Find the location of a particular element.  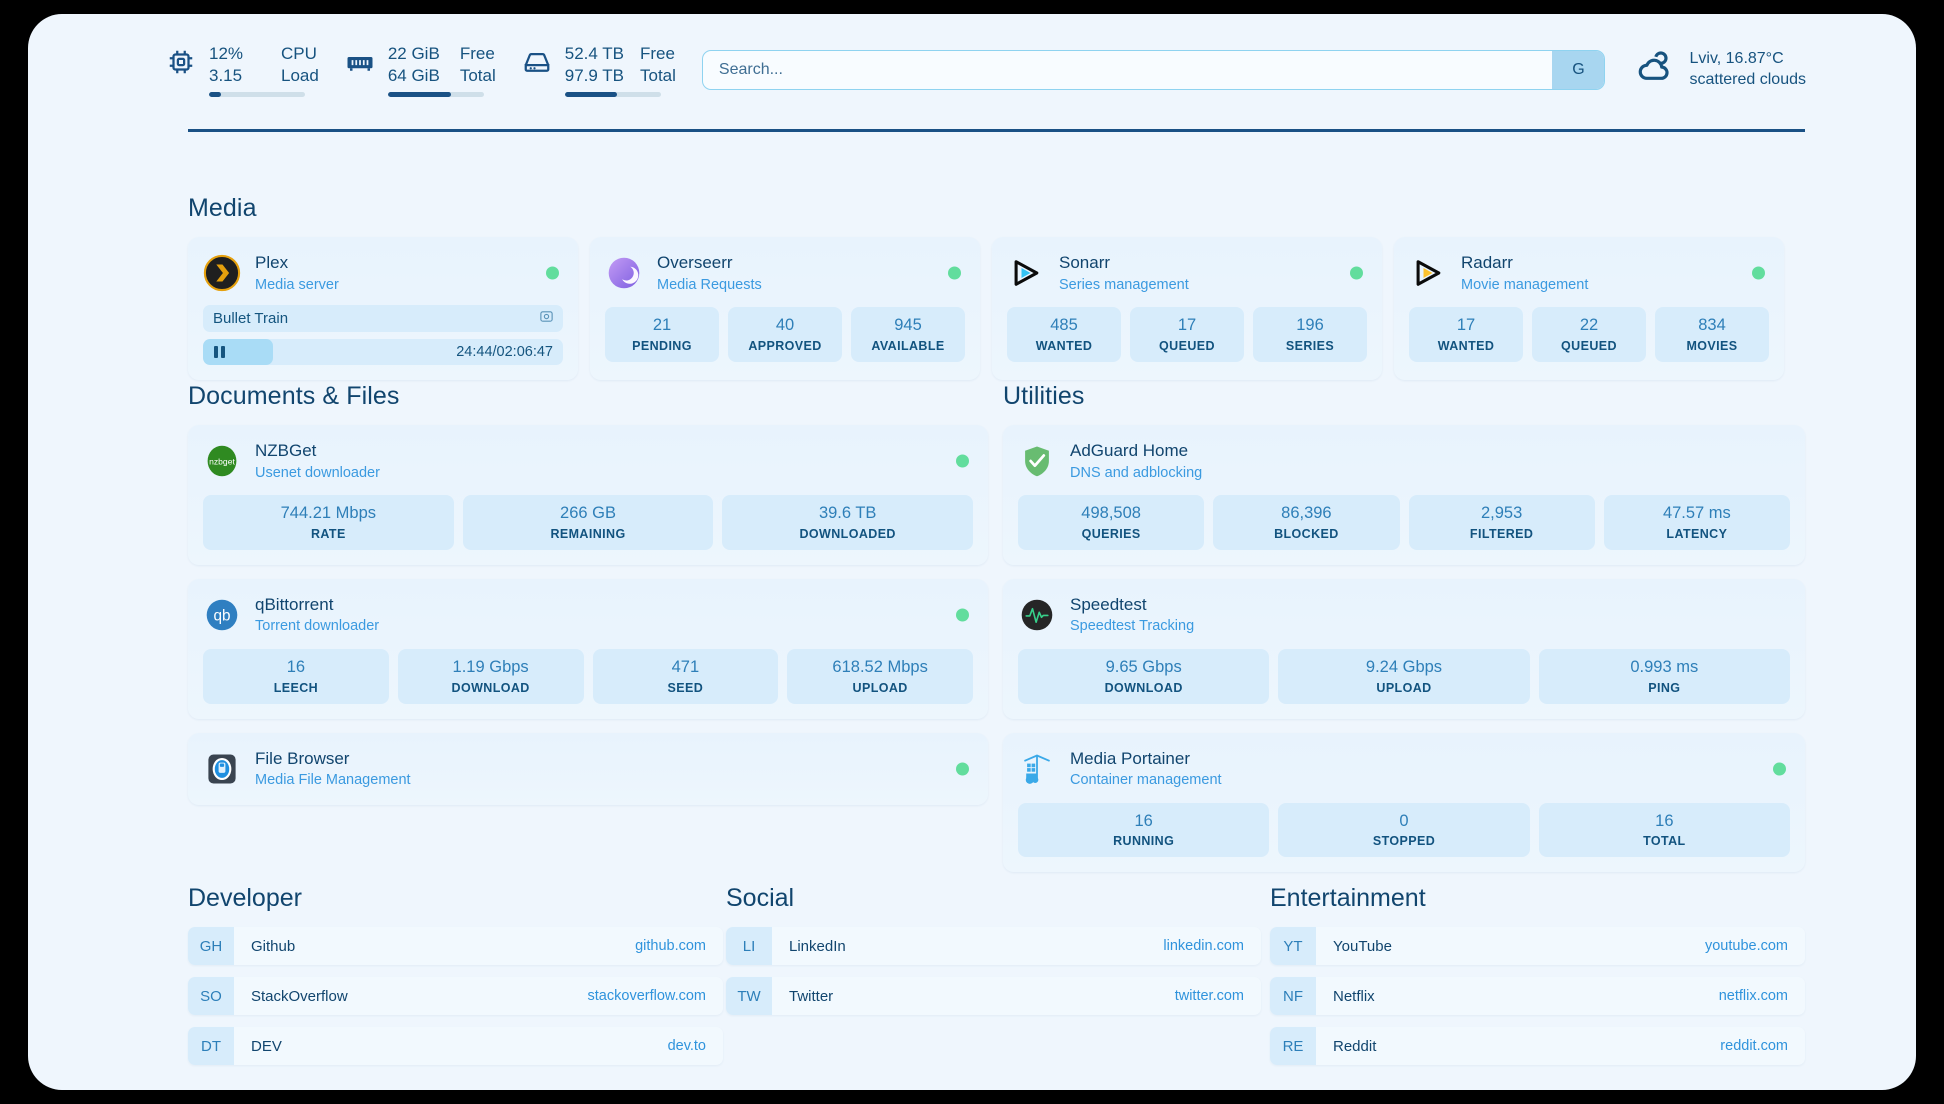

stat-tile: 266 GB REMAINING is located at coordinates (588, 522).